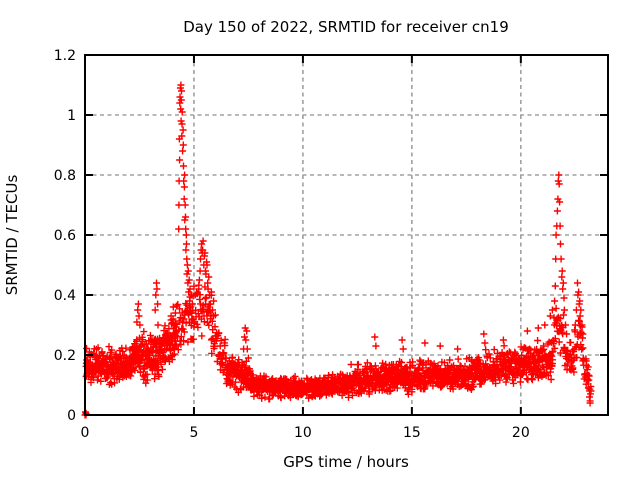 The width and height of the screenshot is (640, 480). What do you see at coordinates (71, 416) in the screenshot?
I see `y-tick-label: 0` at bounding box center [71, 416].